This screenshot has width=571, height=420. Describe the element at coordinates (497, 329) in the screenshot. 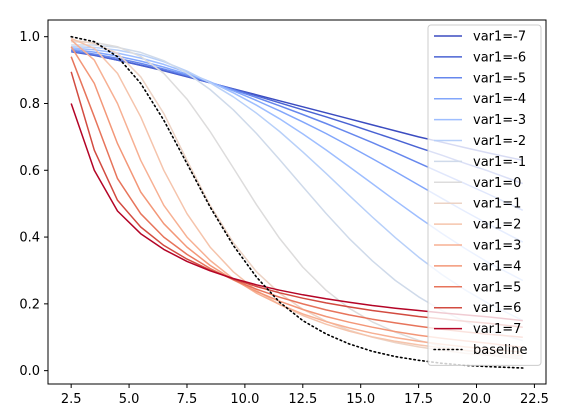

I see `legend-label: var1=7` at that location.